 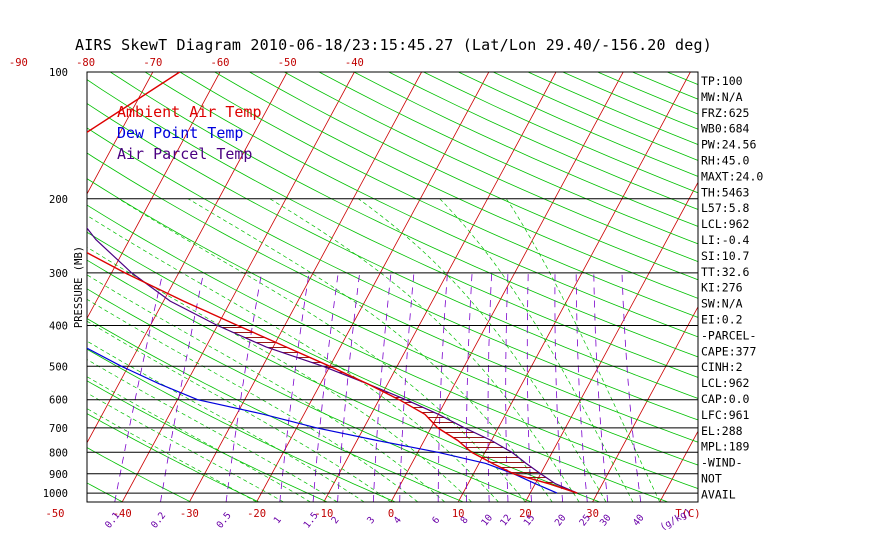 What do you see at coordinates (58, 327) in the screenshot?
I see `pressure-tick-label: 400` at bounding box center [58, 327].